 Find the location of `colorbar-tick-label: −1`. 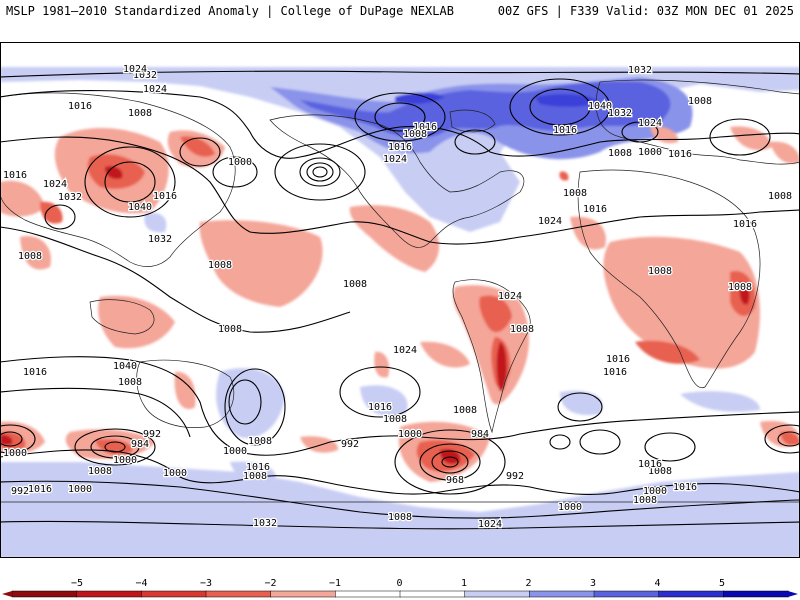

colorbar-tick-label: −1 is located at coordinates (335, 583).